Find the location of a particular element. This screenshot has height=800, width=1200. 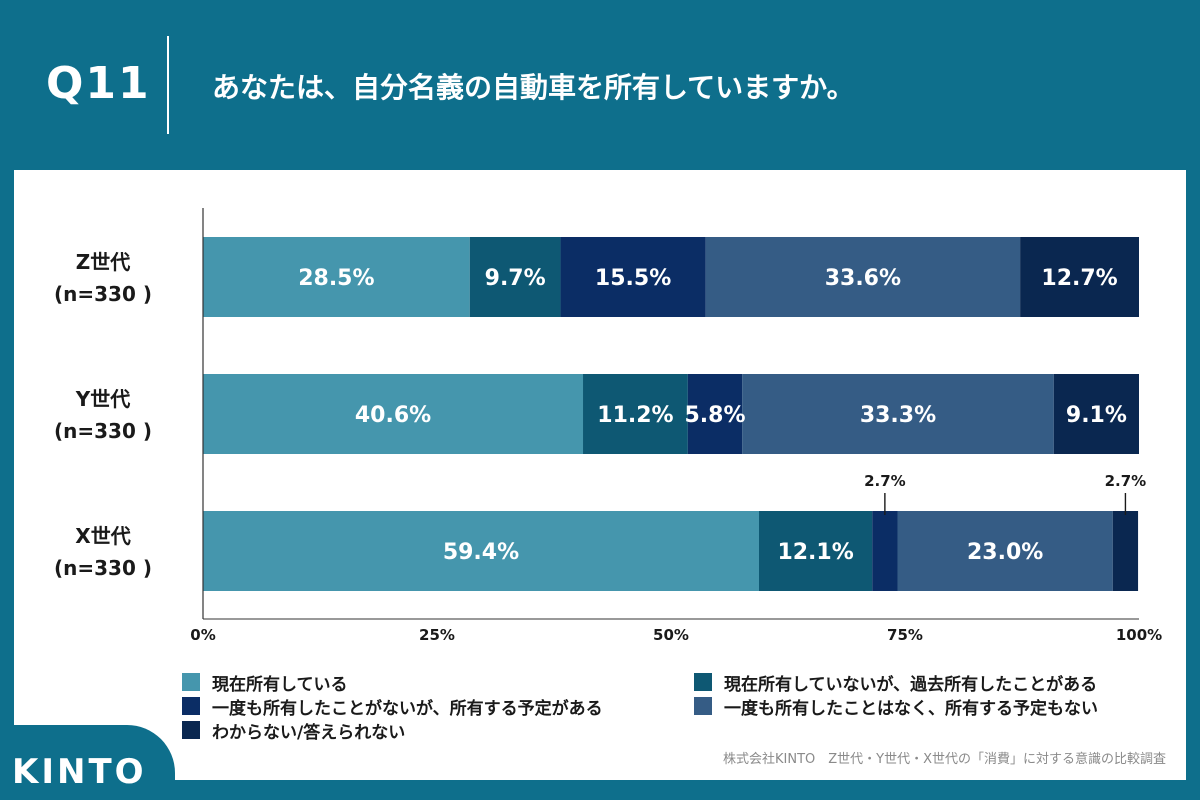

legend-label: 現在所有している is located at coordinates (280, 684).